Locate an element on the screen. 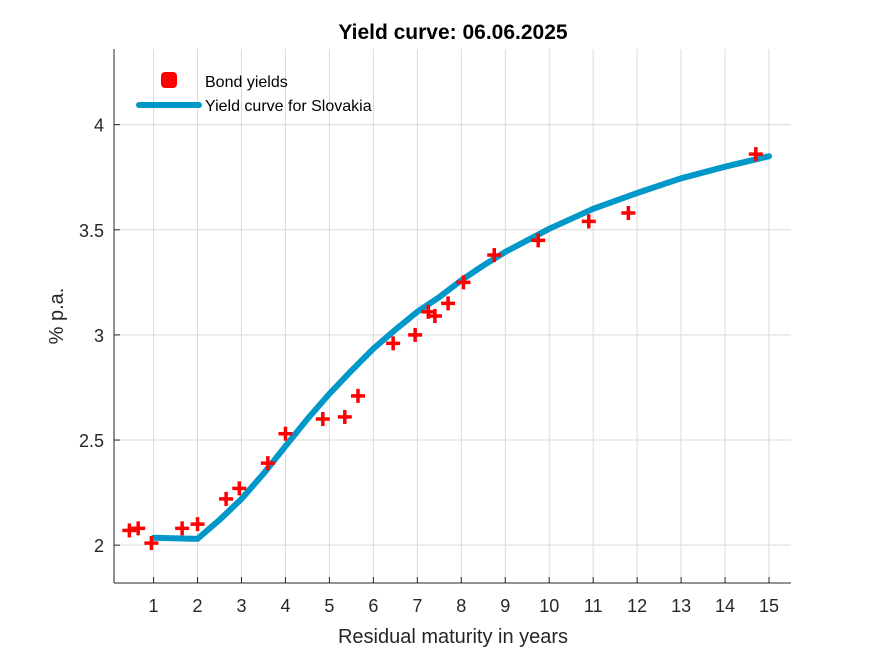  x-tick-label: 2 is located at coordinates (198, 606).